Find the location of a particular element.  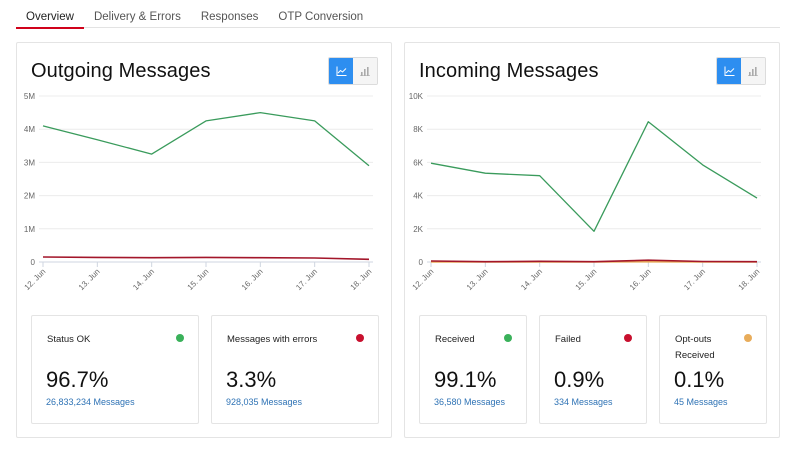

card-percentage: 3.3% is located at coordinates (251, 379).